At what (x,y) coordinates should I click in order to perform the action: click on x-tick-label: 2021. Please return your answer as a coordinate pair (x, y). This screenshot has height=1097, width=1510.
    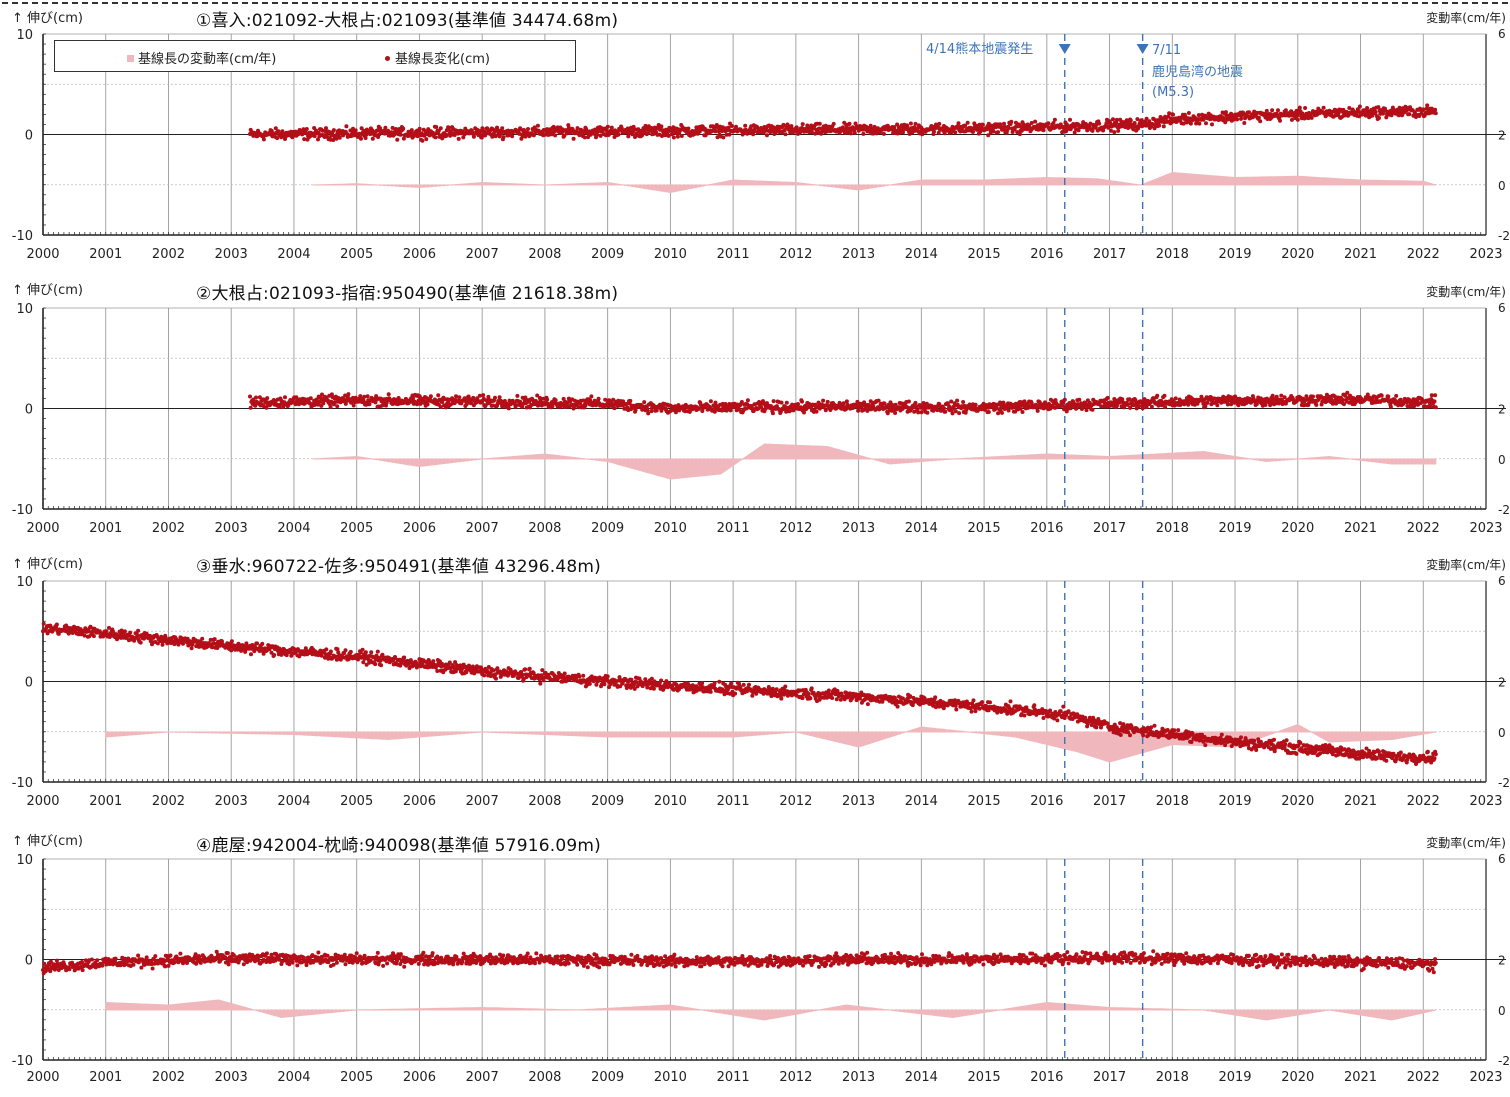
    Looking at the image, I should click on (1360, 528).